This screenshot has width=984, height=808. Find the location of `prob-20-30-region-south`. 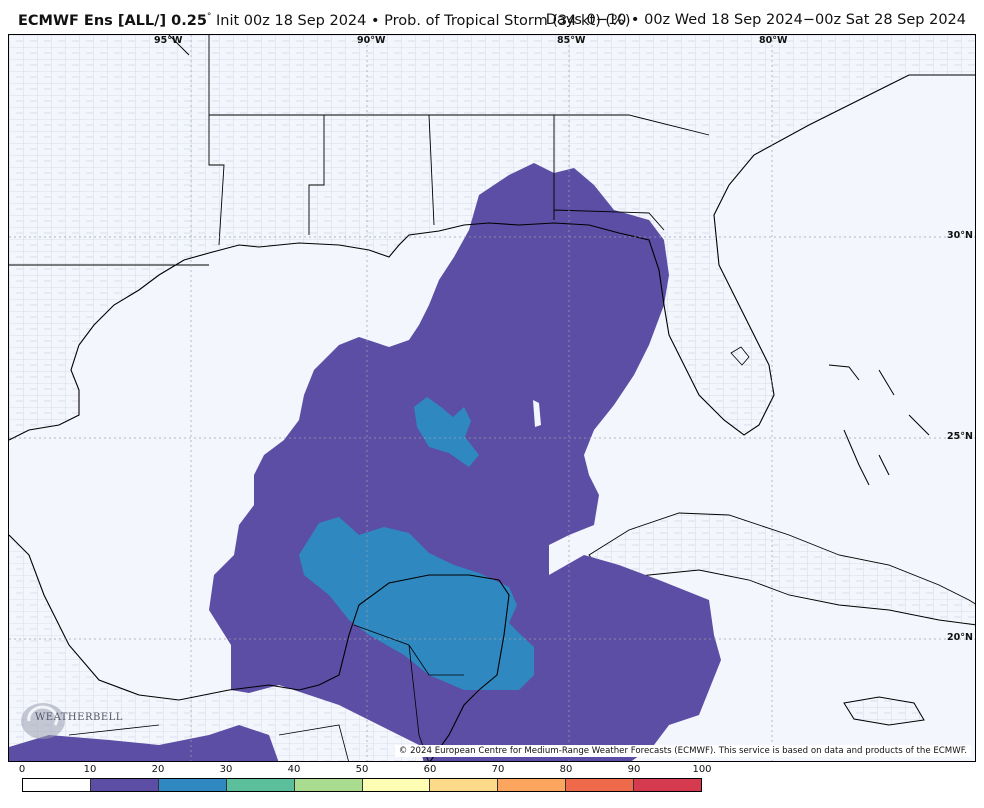

prob-20-30-region-south is located at coordinates (416, 603).